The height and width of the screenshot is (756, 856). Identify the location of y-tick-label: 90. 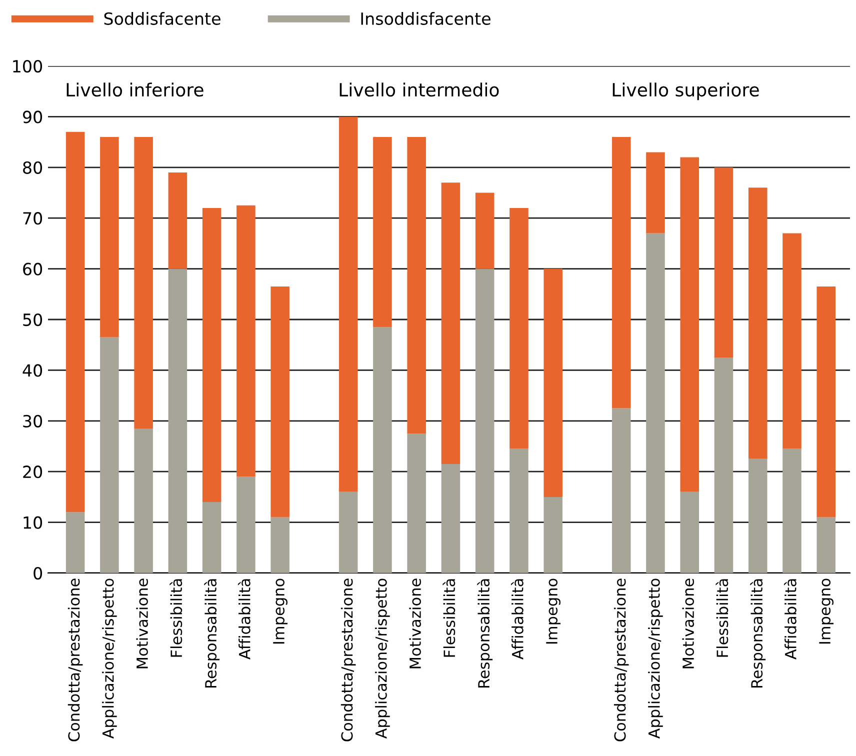
(32, 117).